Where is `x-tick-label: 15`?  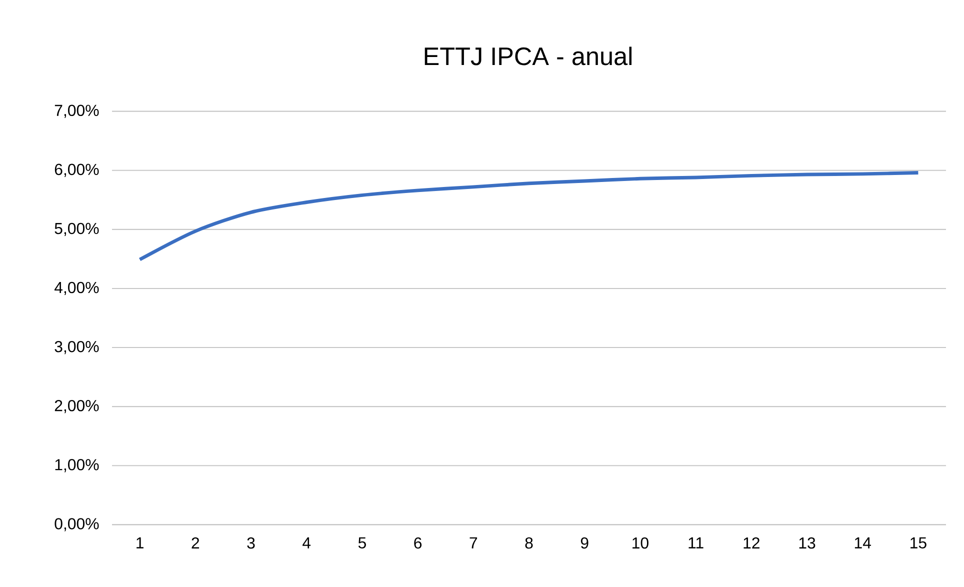
x-tick-label: 15 is located at coordinates (918, 543).